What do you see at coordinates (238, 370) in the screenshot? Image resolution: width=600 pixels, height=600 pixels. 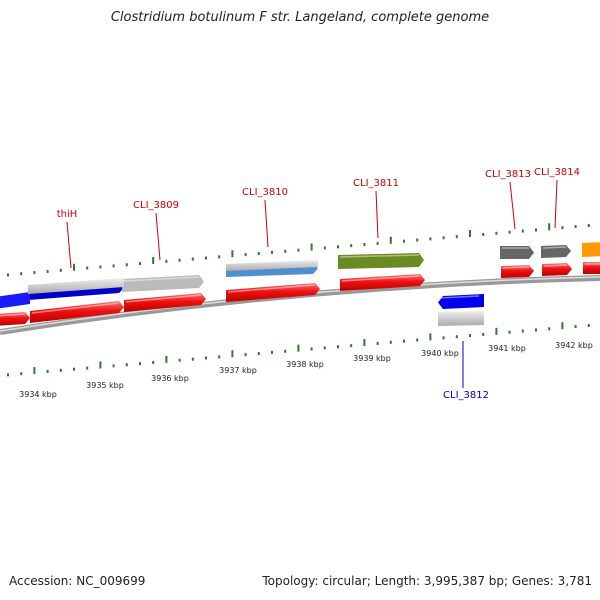 I see `tick-label: 3937 kbp` at bounding box center [238, 370].